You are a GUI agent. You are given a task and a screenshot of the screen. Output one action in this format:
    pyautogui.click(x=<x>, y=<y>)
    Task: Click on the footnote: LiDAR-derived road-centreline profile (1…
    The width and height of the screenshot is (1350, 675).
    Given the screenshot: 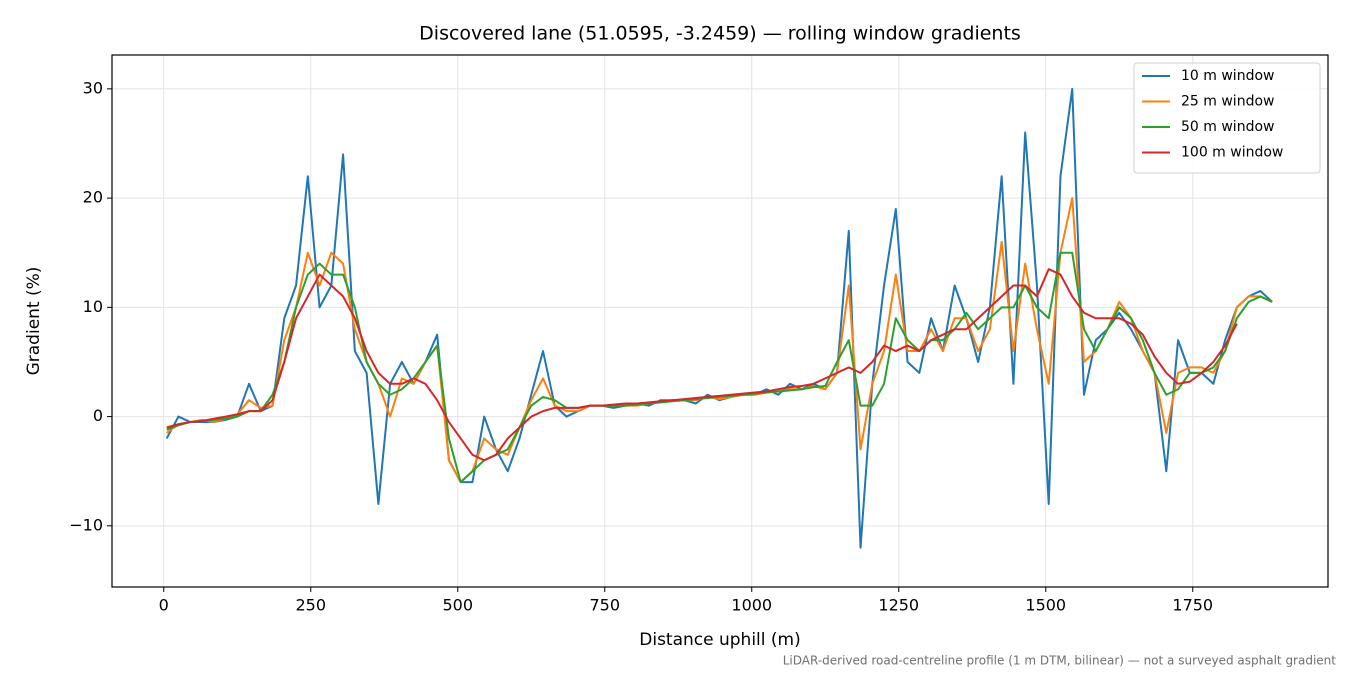 What is the action you would take?
    pyautogui.click(x=1060, y=661)
    